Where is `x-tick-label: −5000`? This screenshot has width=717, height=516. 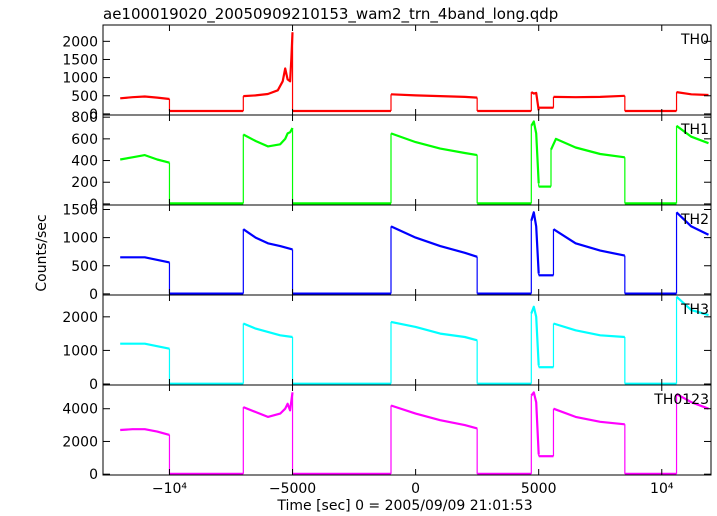 x-tick-label: −5000 is located at coordinates (292, 489).